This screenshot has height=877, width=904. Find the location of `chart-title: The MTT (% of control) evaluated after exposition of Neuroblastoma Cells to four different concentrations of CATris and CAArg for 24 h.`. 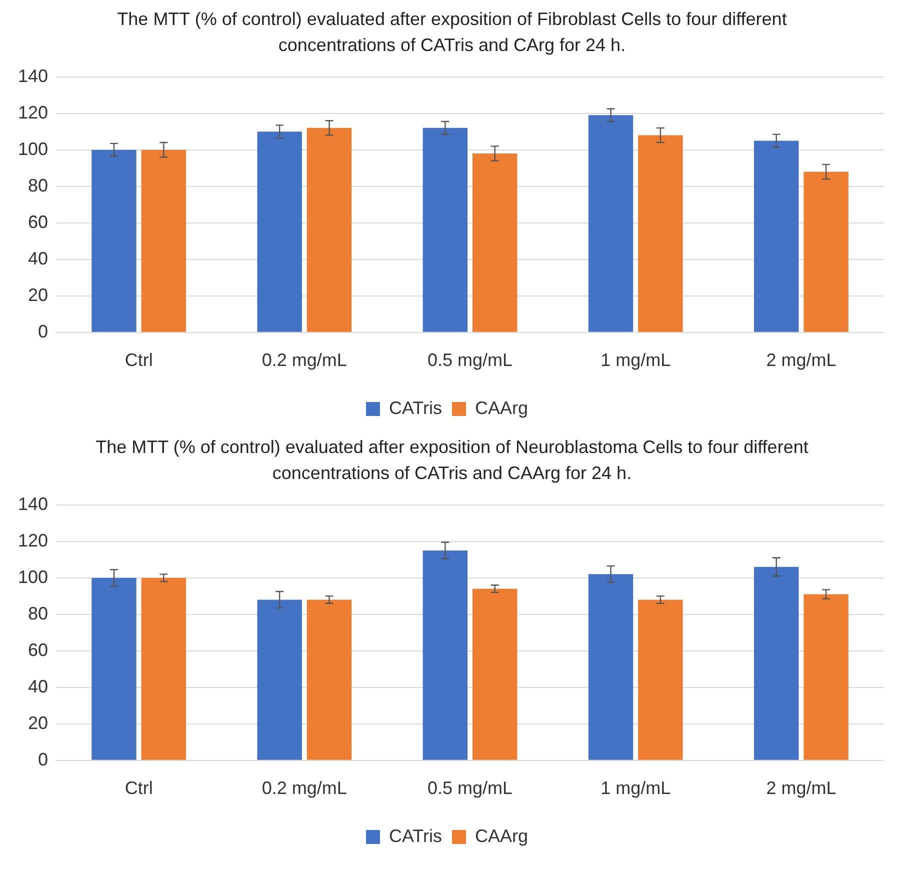

chart-title: The MTT (% of control) evaluated after exposition of Neuroblastoma Cells to four different concentrations of CATris and CAArg for 24 h. is located at coordinates (452, 460).